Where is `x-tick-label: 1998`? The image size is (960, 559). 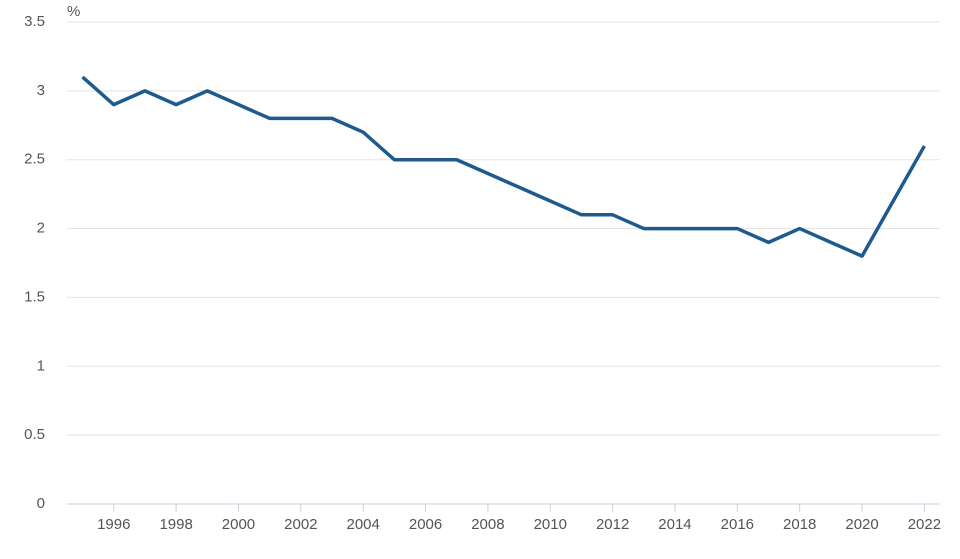
x-tick-label: 1998 is located at coordinates (175, 524).